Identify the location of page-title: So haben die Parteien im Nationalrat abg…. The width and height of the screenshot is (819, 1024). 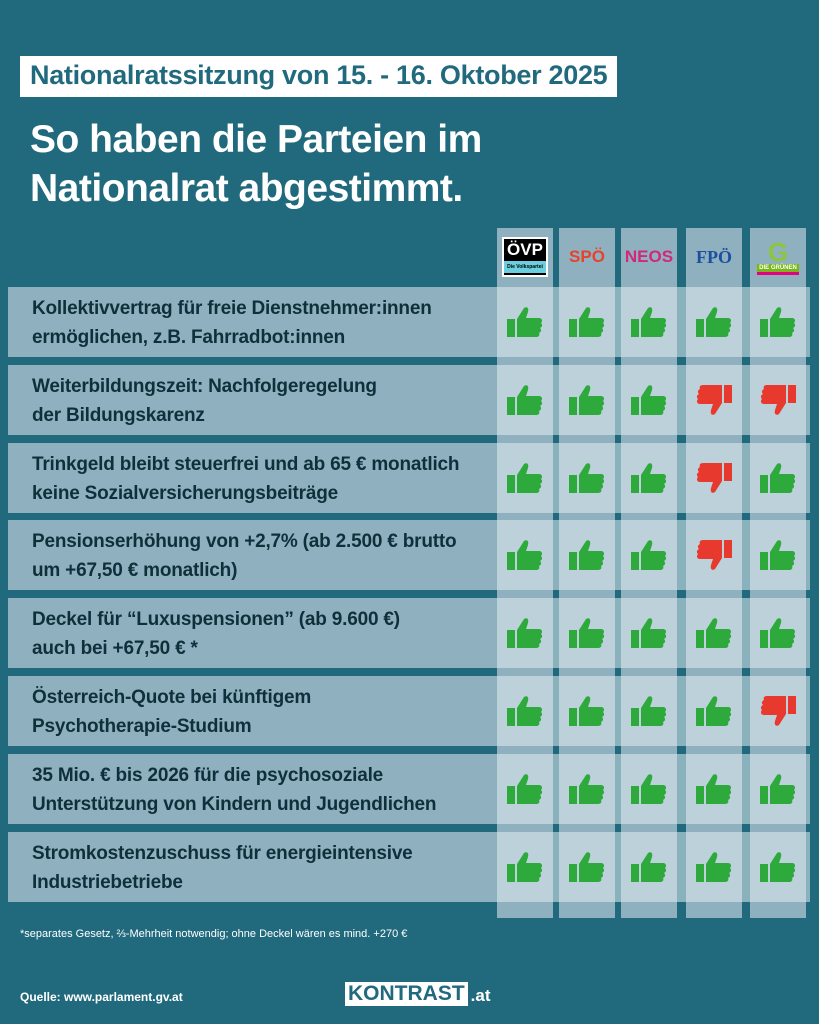
(256, 164).